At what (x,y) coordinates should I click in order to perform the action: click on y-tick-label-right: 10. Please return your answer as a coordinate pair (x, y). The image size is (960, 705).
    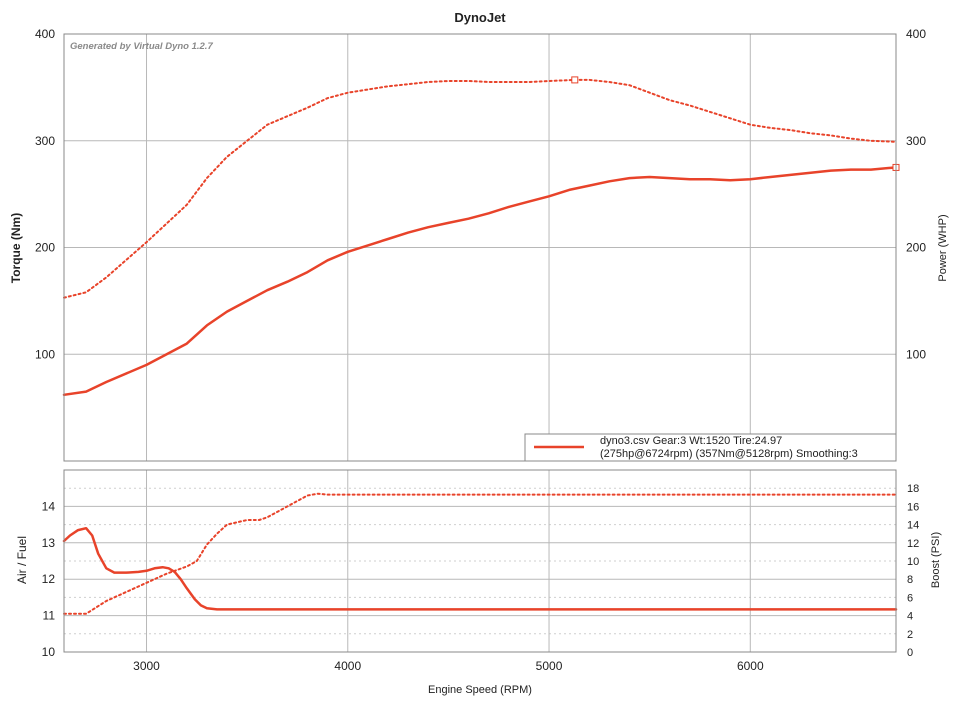
    Looking at the image, I should click on (913, 562).